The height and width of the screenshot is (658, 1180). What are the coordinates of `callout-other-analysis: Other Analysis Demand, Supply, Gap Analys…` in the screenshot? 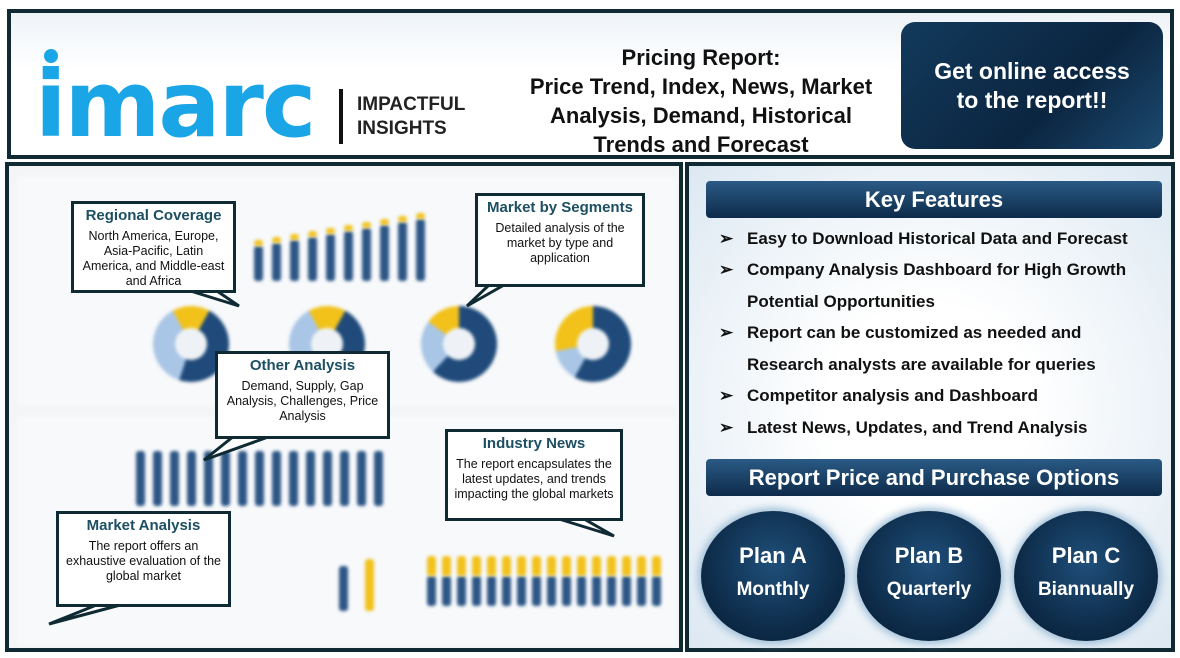 It's located at (302, 395).